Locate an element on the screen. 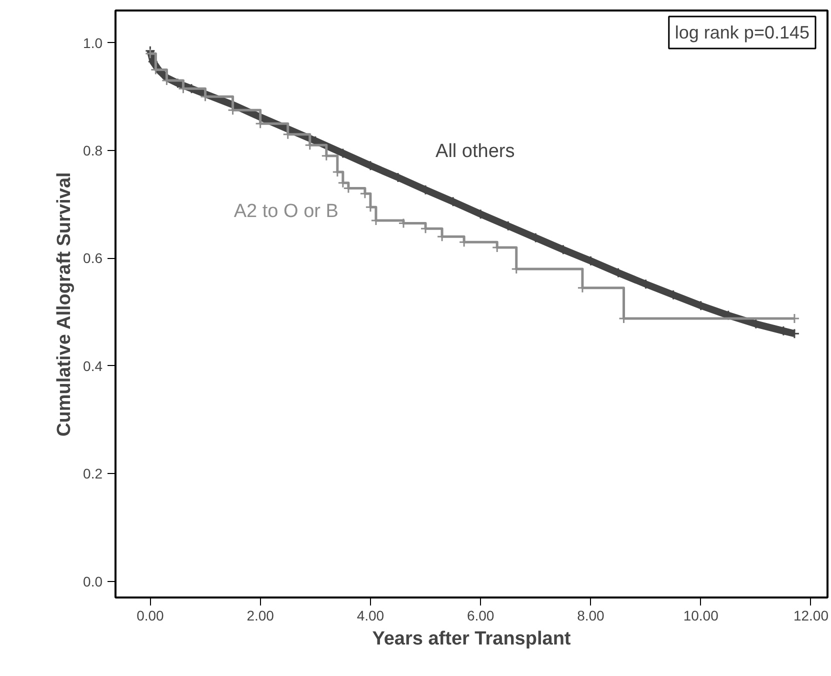 The width and height of the screenshot is (831, 676). y-tick-label: 0.0 is located at coordinates (93, 581).